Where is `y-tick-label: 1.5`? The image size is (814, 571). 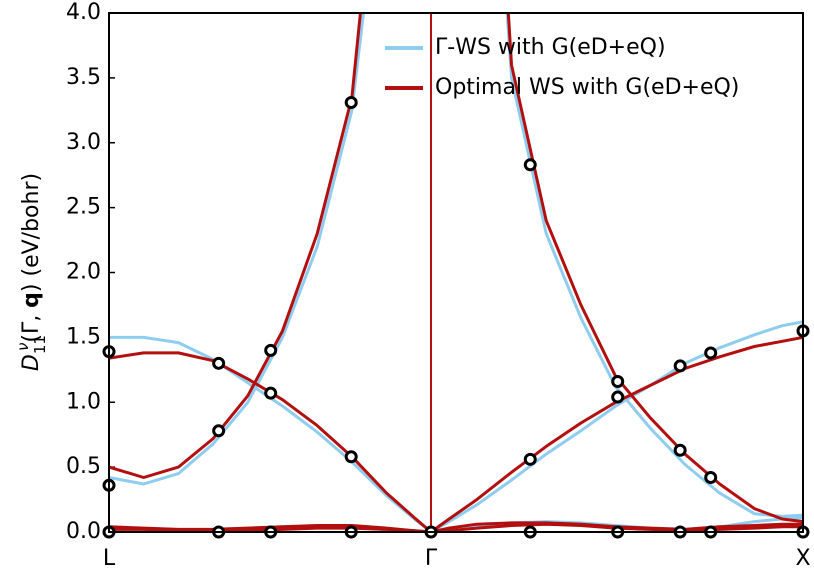
y-tick-label: 1.5 is located at coordinates (83, 336).